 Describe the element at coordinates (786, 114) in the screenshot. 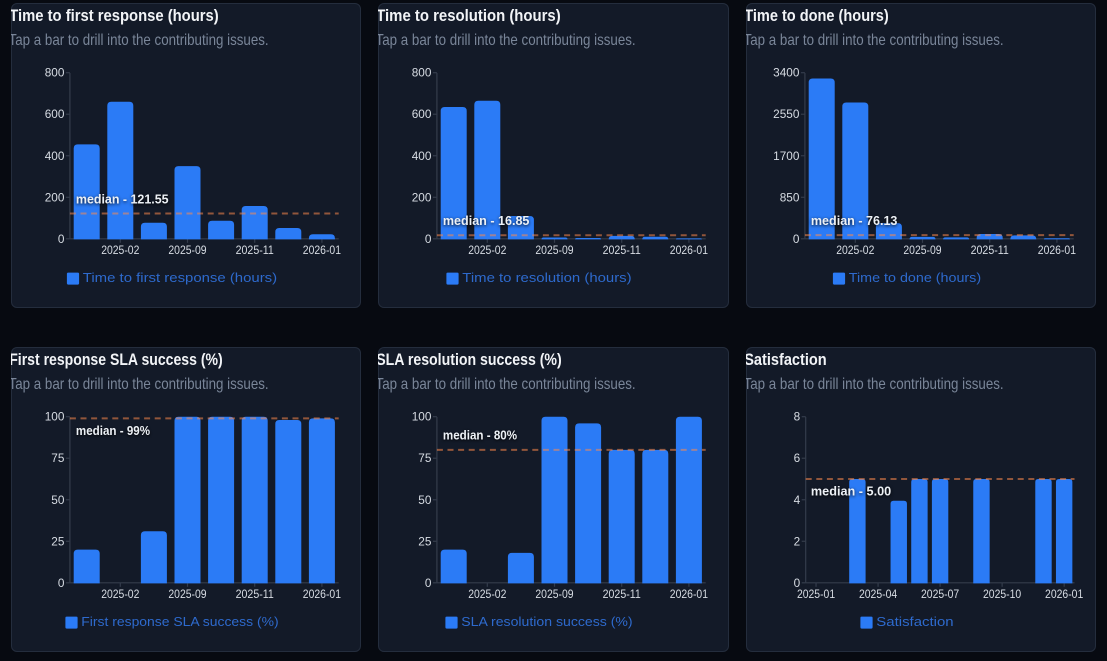

I see `svg-text: 2550` at that location.